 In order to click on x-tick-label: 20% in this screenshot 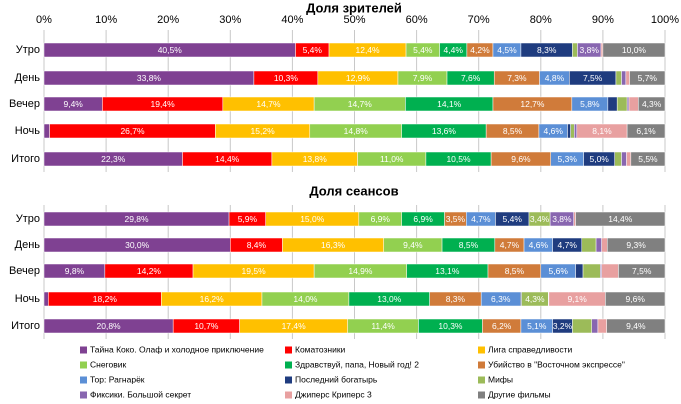, I will do `click(168, 20)`.